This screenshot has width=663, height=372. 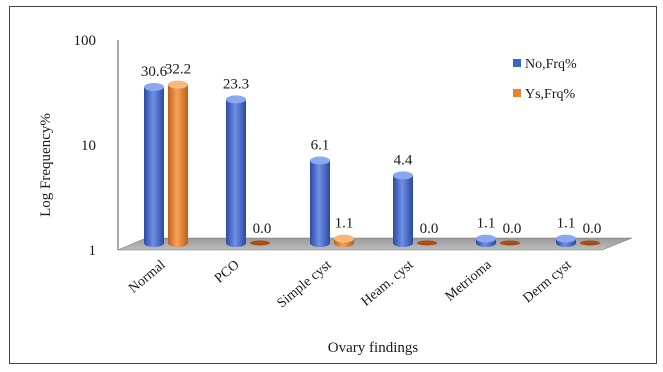 I want to click on bar-no-frq-heam-cyst, so click(x=403, y=209).